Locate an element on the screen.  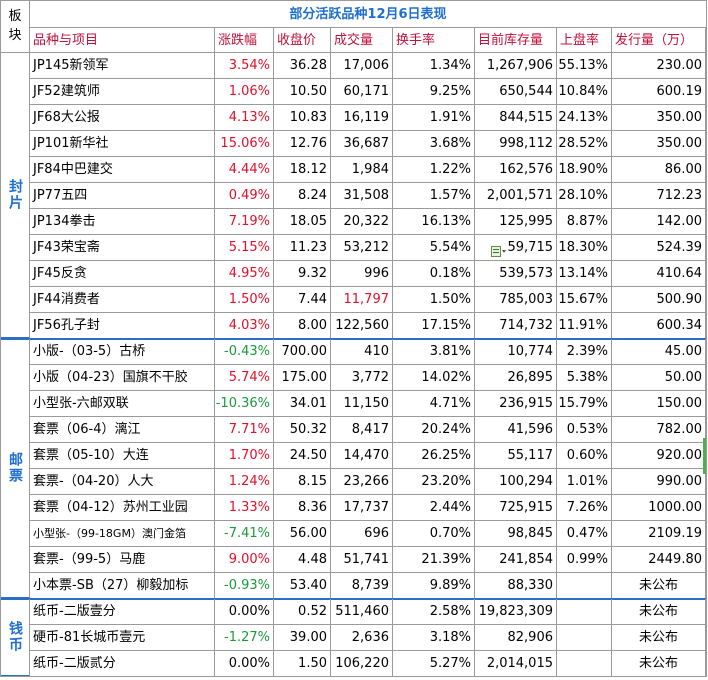
rate-cell: 18.90% is located at coordinates (584, 170).